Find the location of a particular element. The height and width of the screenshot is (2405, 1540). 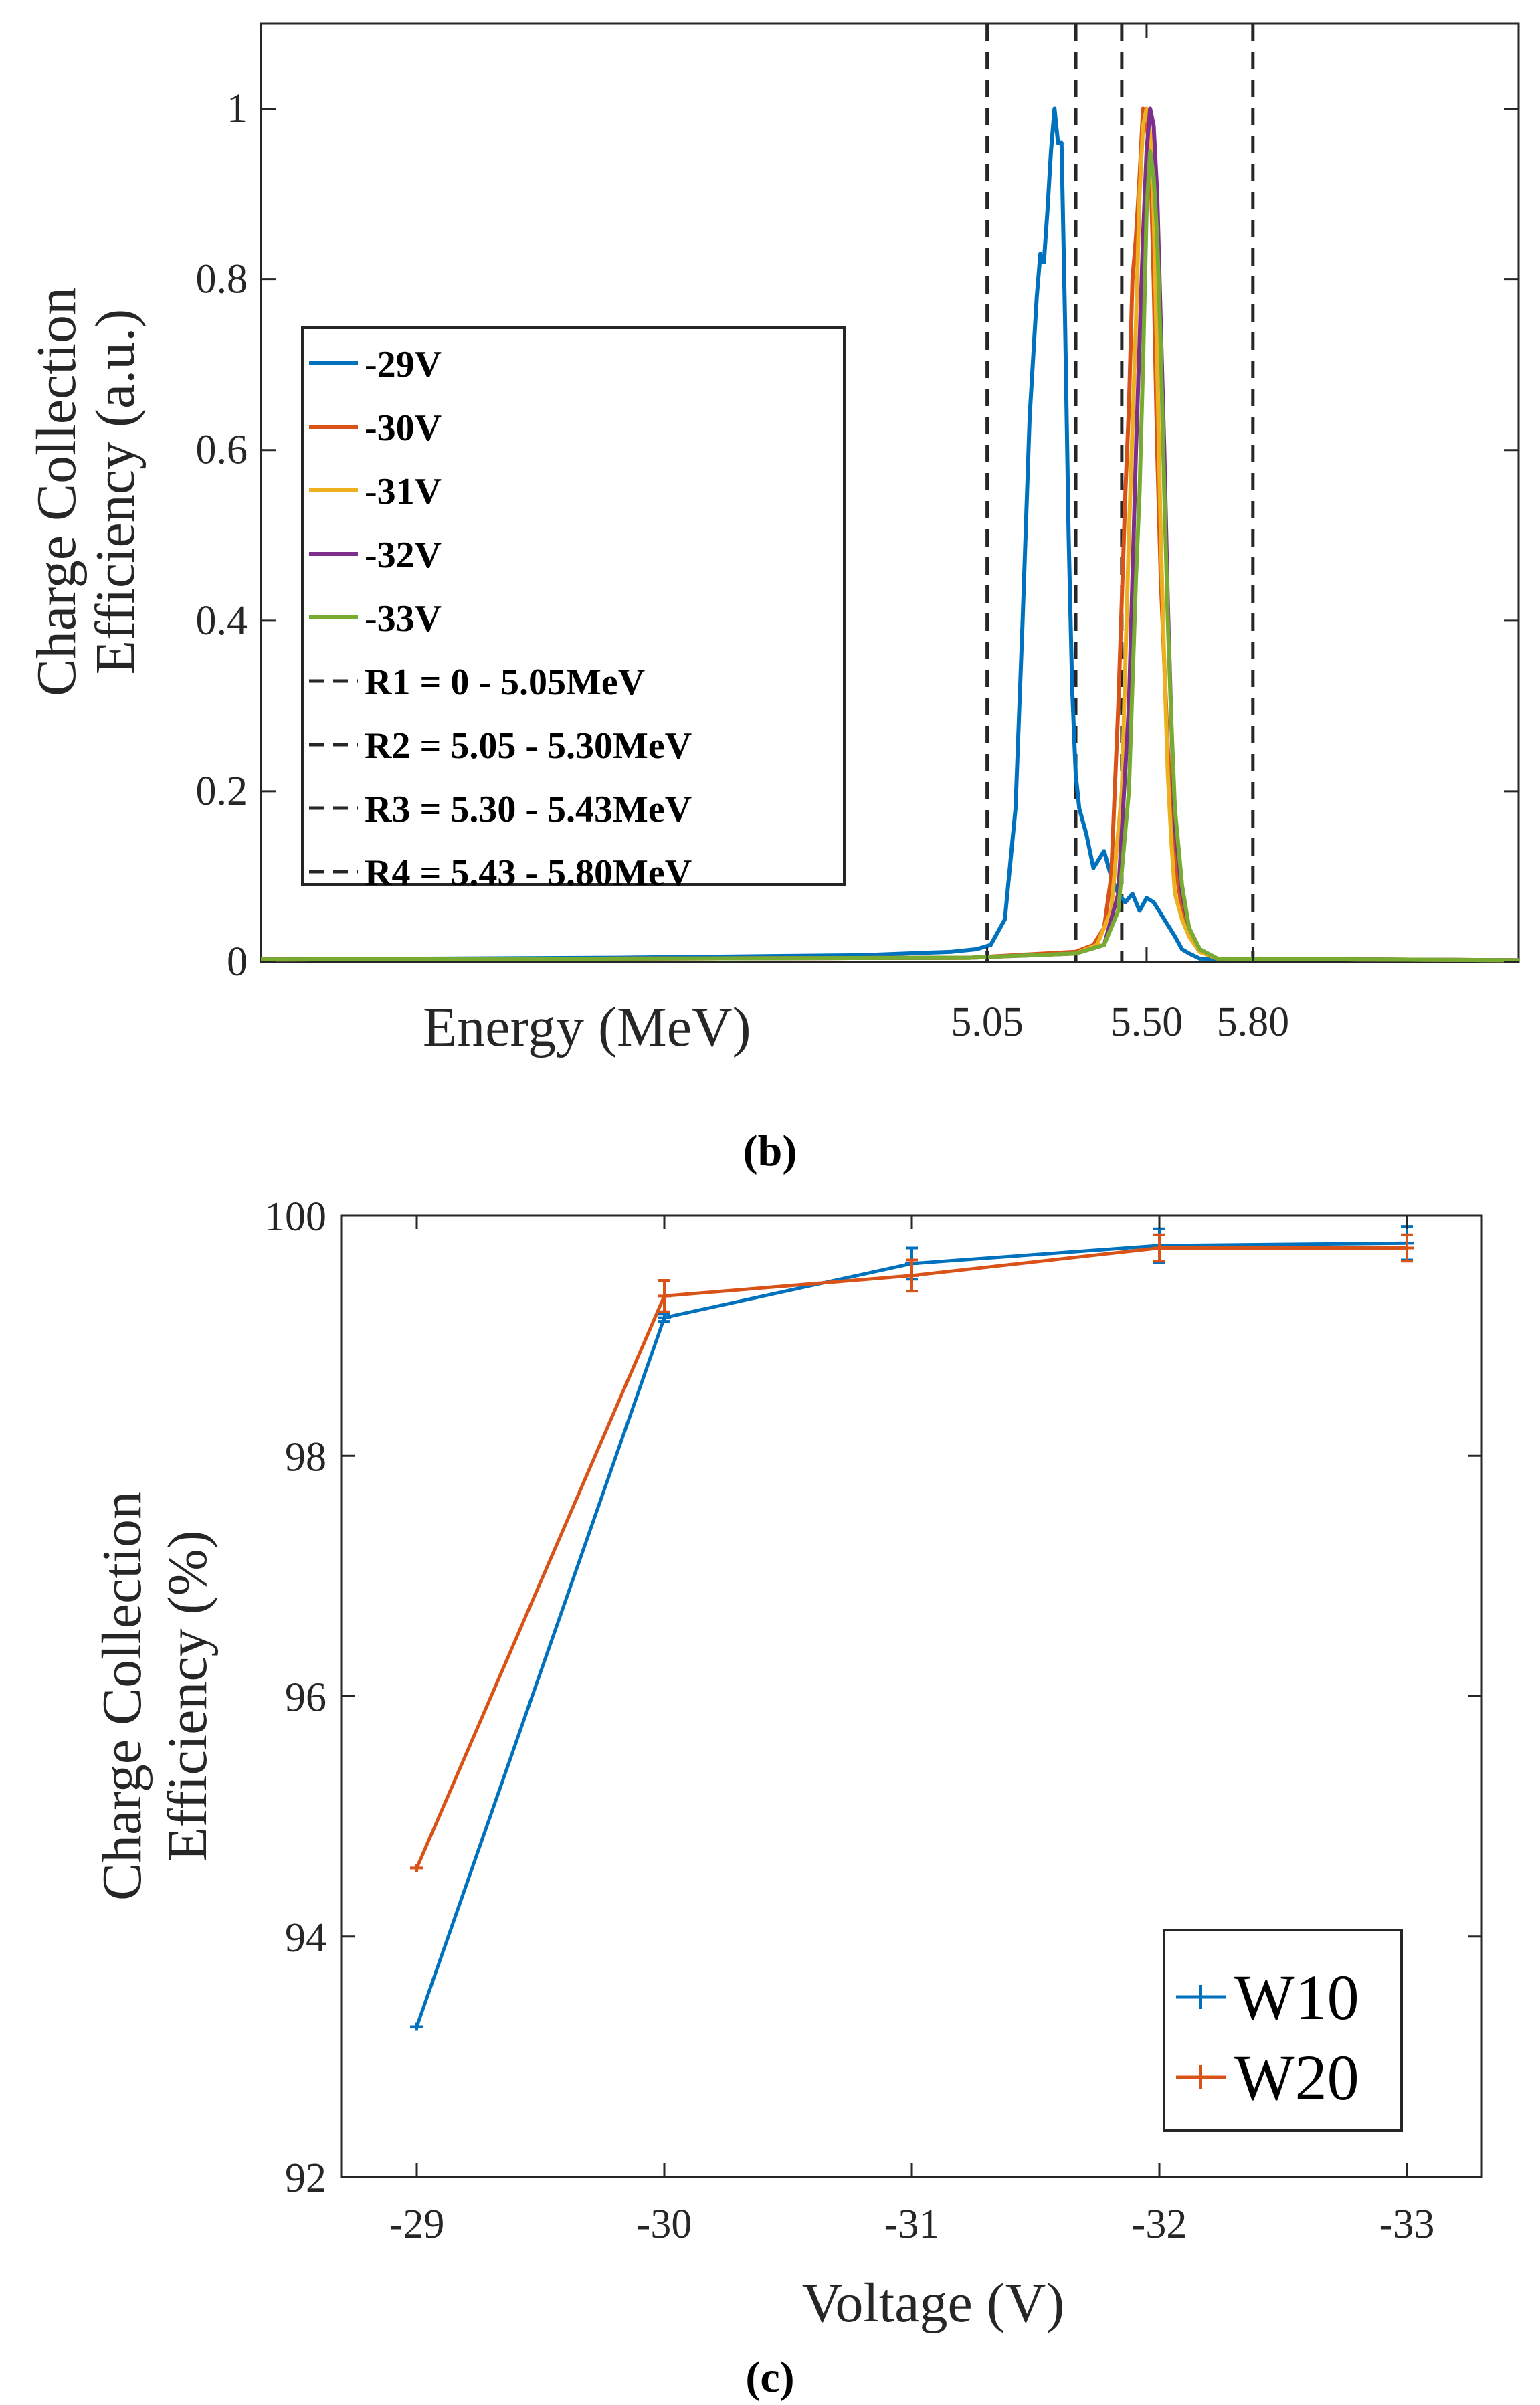

chart-b-y-tick-label: 0.4 is located at coordinates (222, 621).